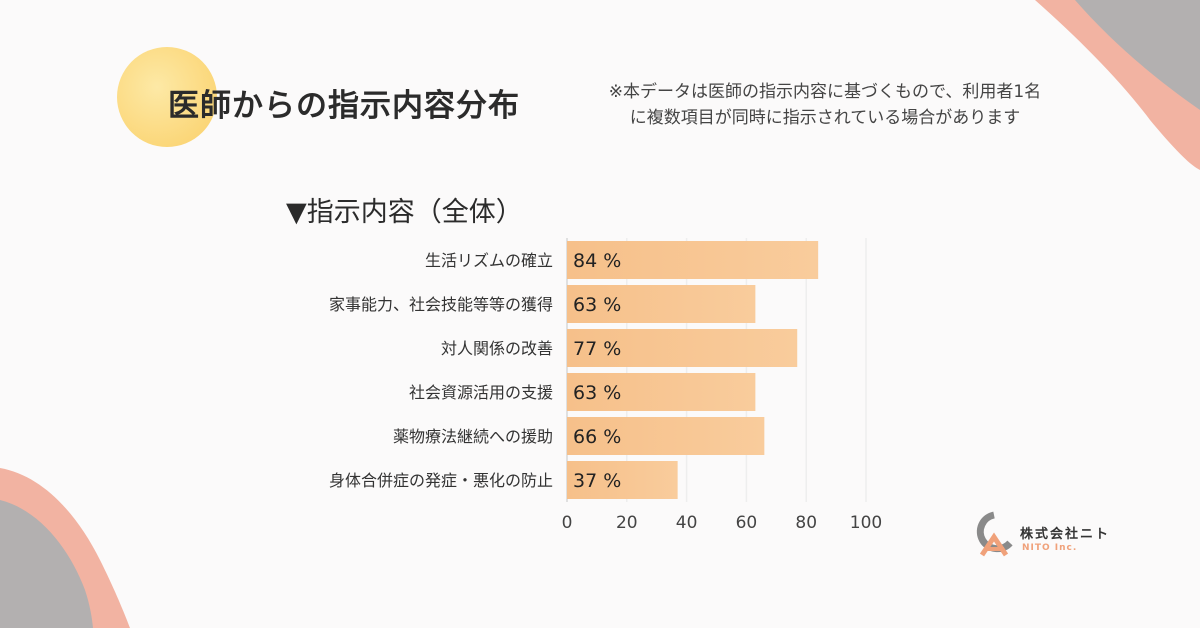  Describe the element at coordinates (1065, 534) in the screenshot. I see `logo-name: 株式会社ニト` at that location.